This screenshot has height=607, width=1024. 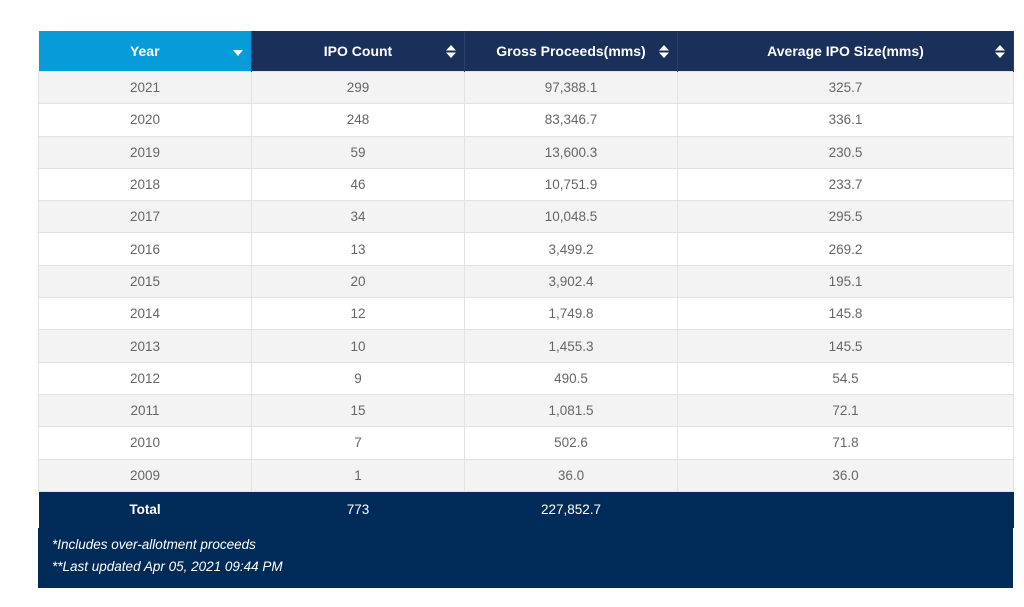 I want to click on cell-year: 2013, so click(x=145, y=346).